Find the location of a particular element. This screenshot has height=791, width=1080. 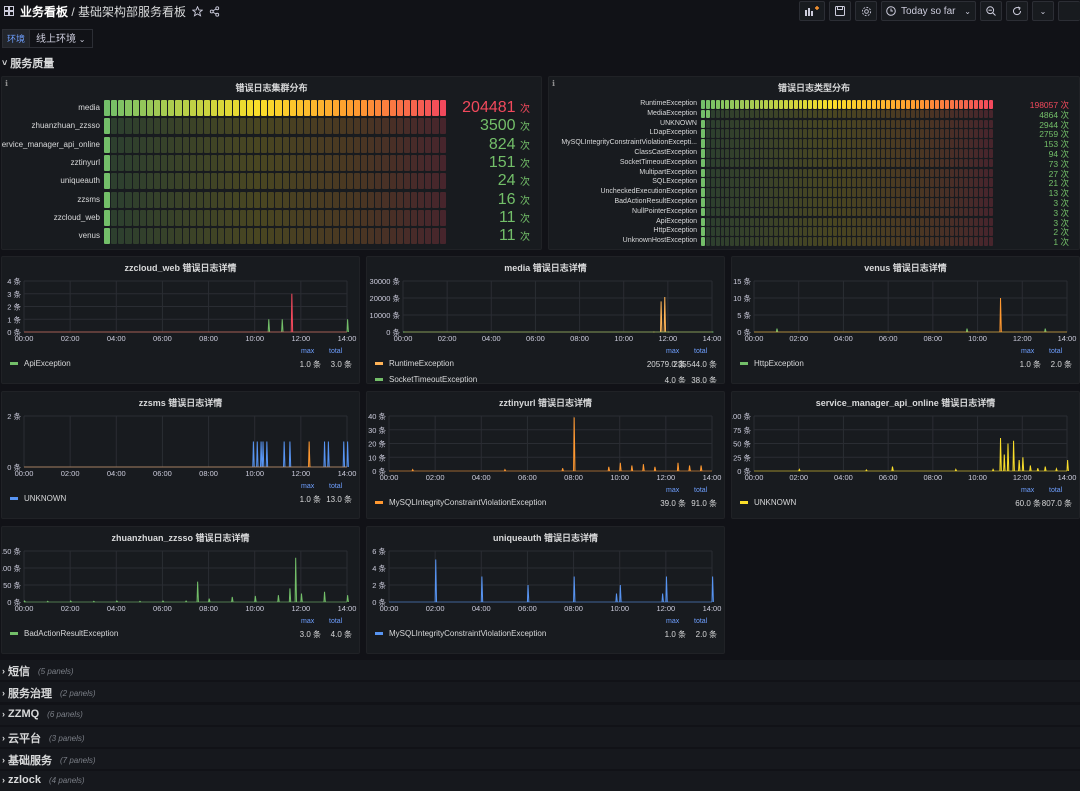

tv-mode-button is located at coordinates (1069, 11).